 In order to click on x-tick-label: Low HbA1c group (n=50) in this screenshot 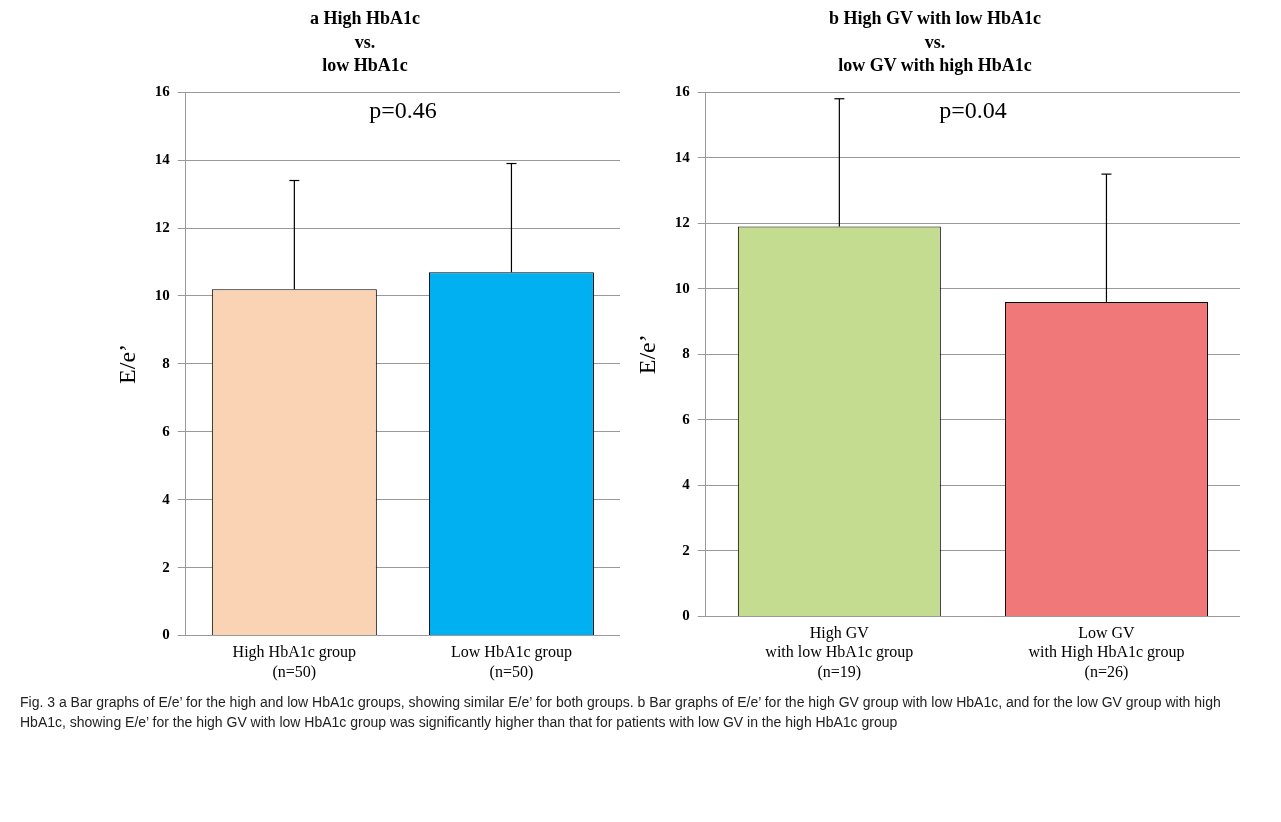, I will do `click(511, 662)`.